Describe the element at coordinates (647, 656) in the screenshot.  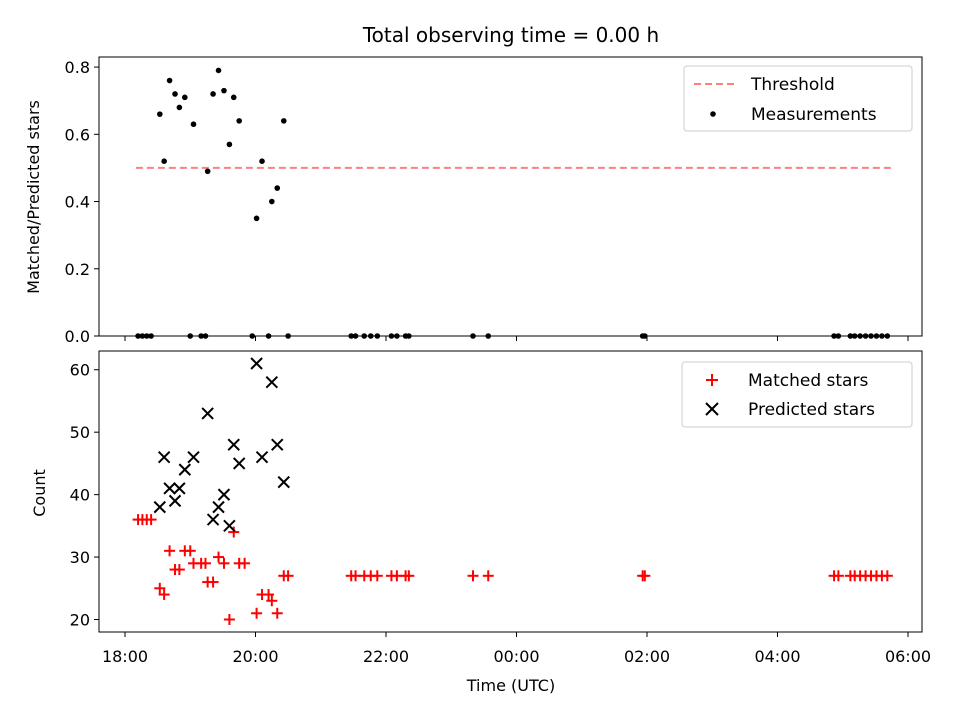
I see `x-tick-label: 02:00` at that location.